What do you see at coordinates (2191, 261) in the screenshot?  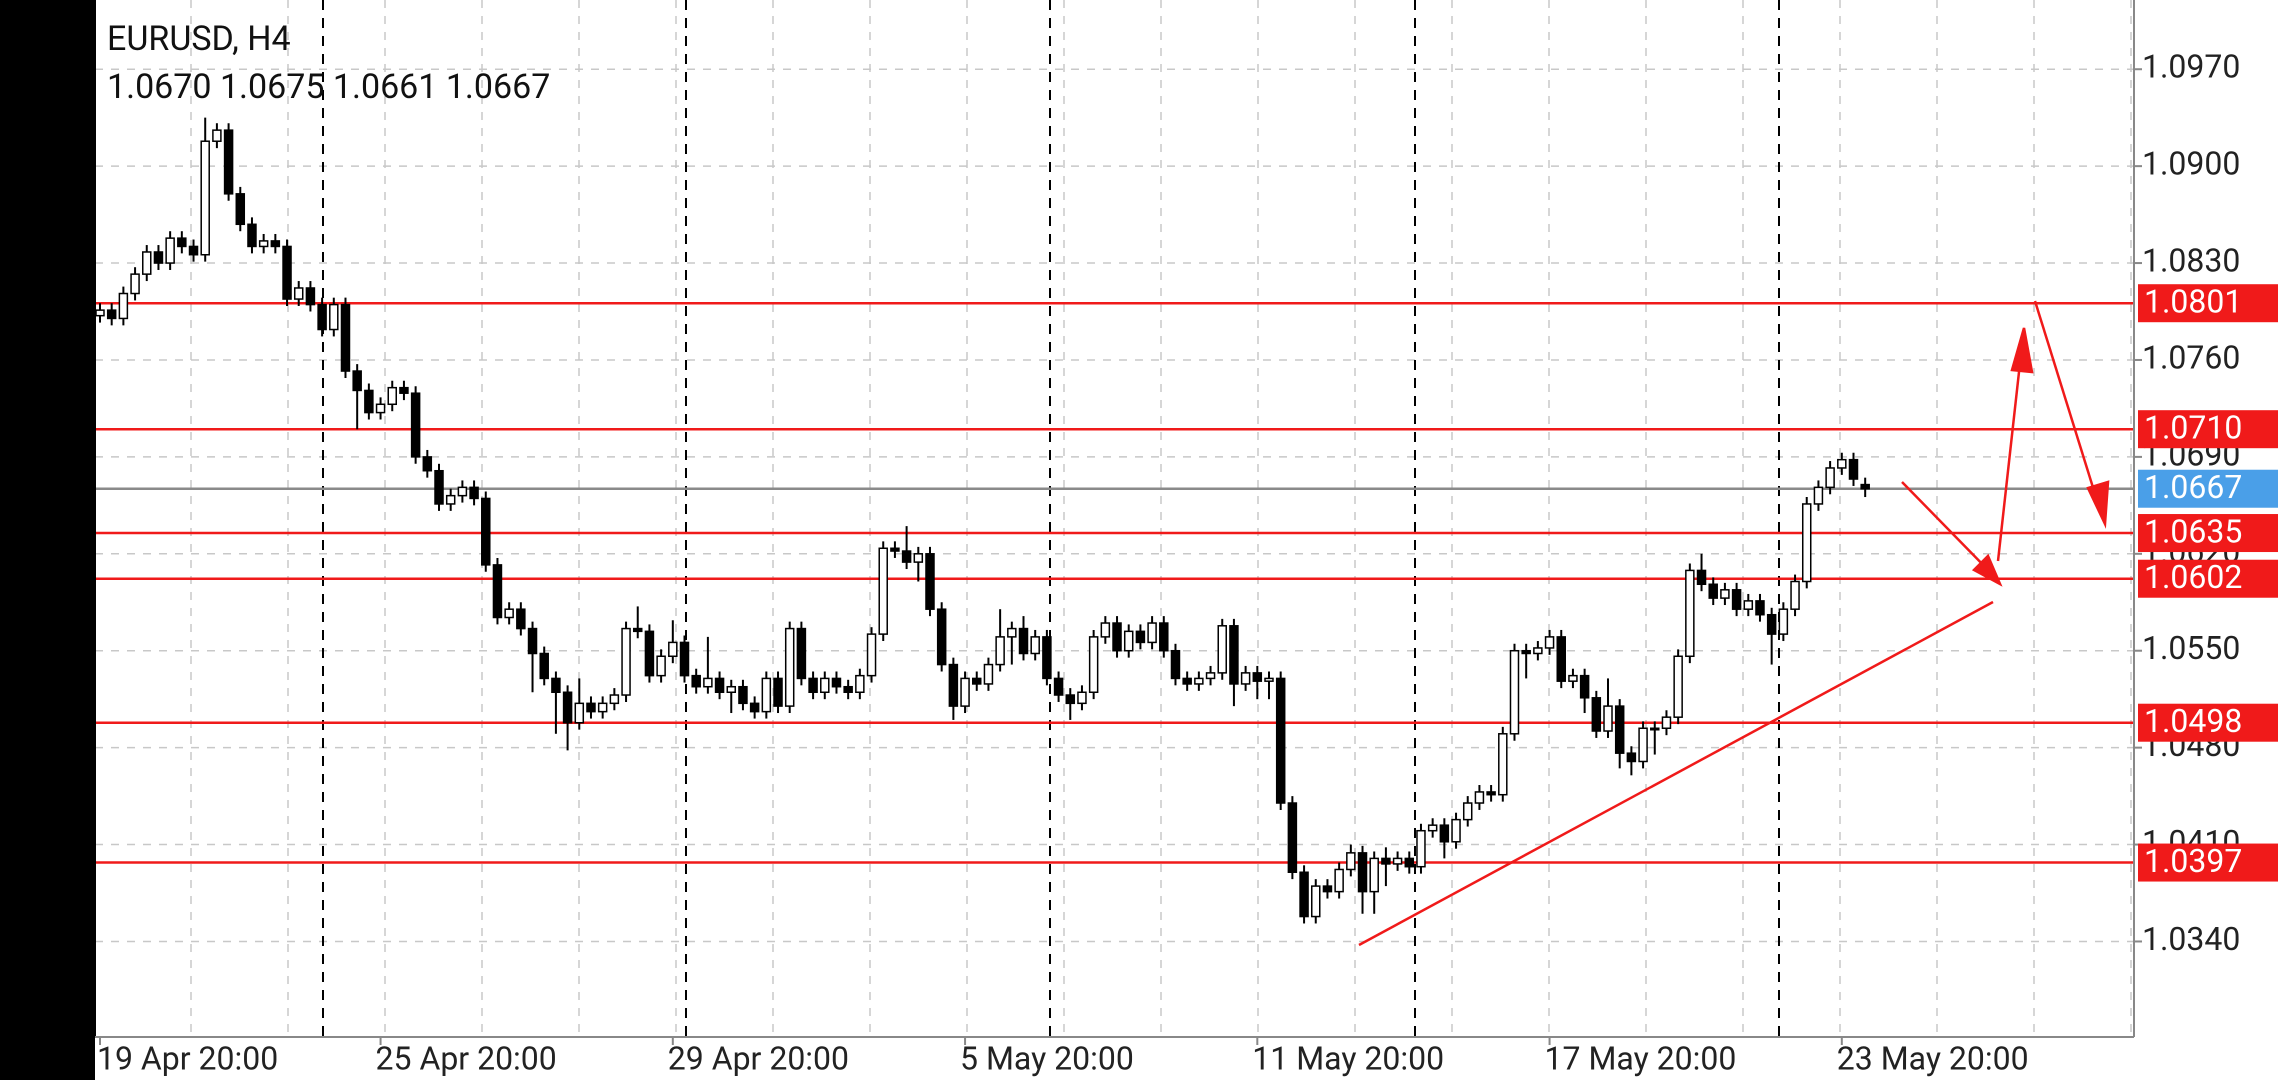 I see `y-tick-label: 1.0830` at bounding box center [2191, 261].